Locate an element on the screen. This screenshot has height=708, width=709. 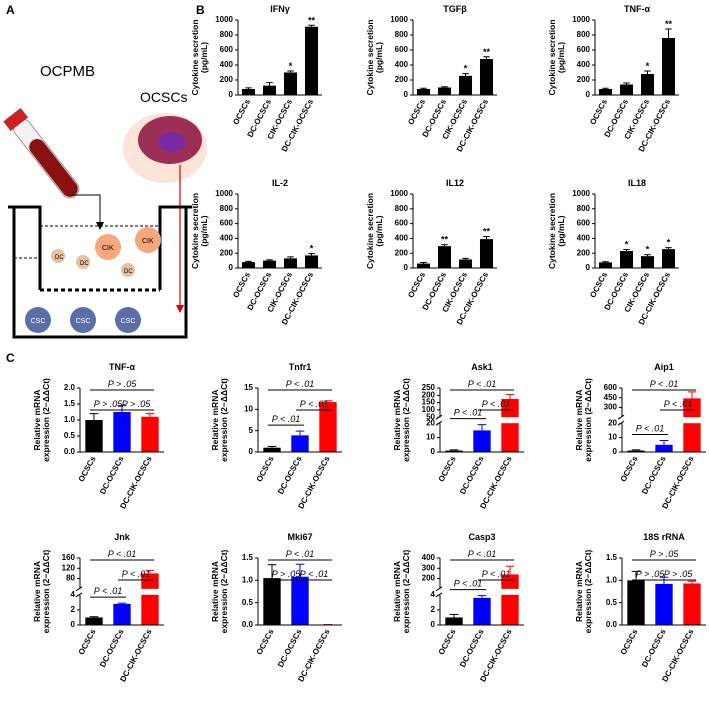
cell-label: CIK is located at coordinates (108, 248).